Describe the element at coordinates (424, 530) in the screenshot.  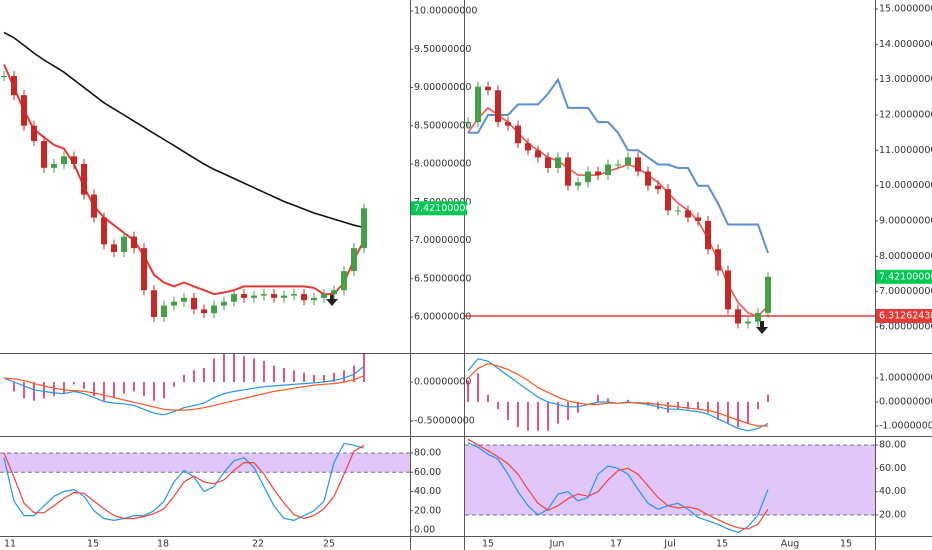
I see `y-tick-label: 0.00` at that location.